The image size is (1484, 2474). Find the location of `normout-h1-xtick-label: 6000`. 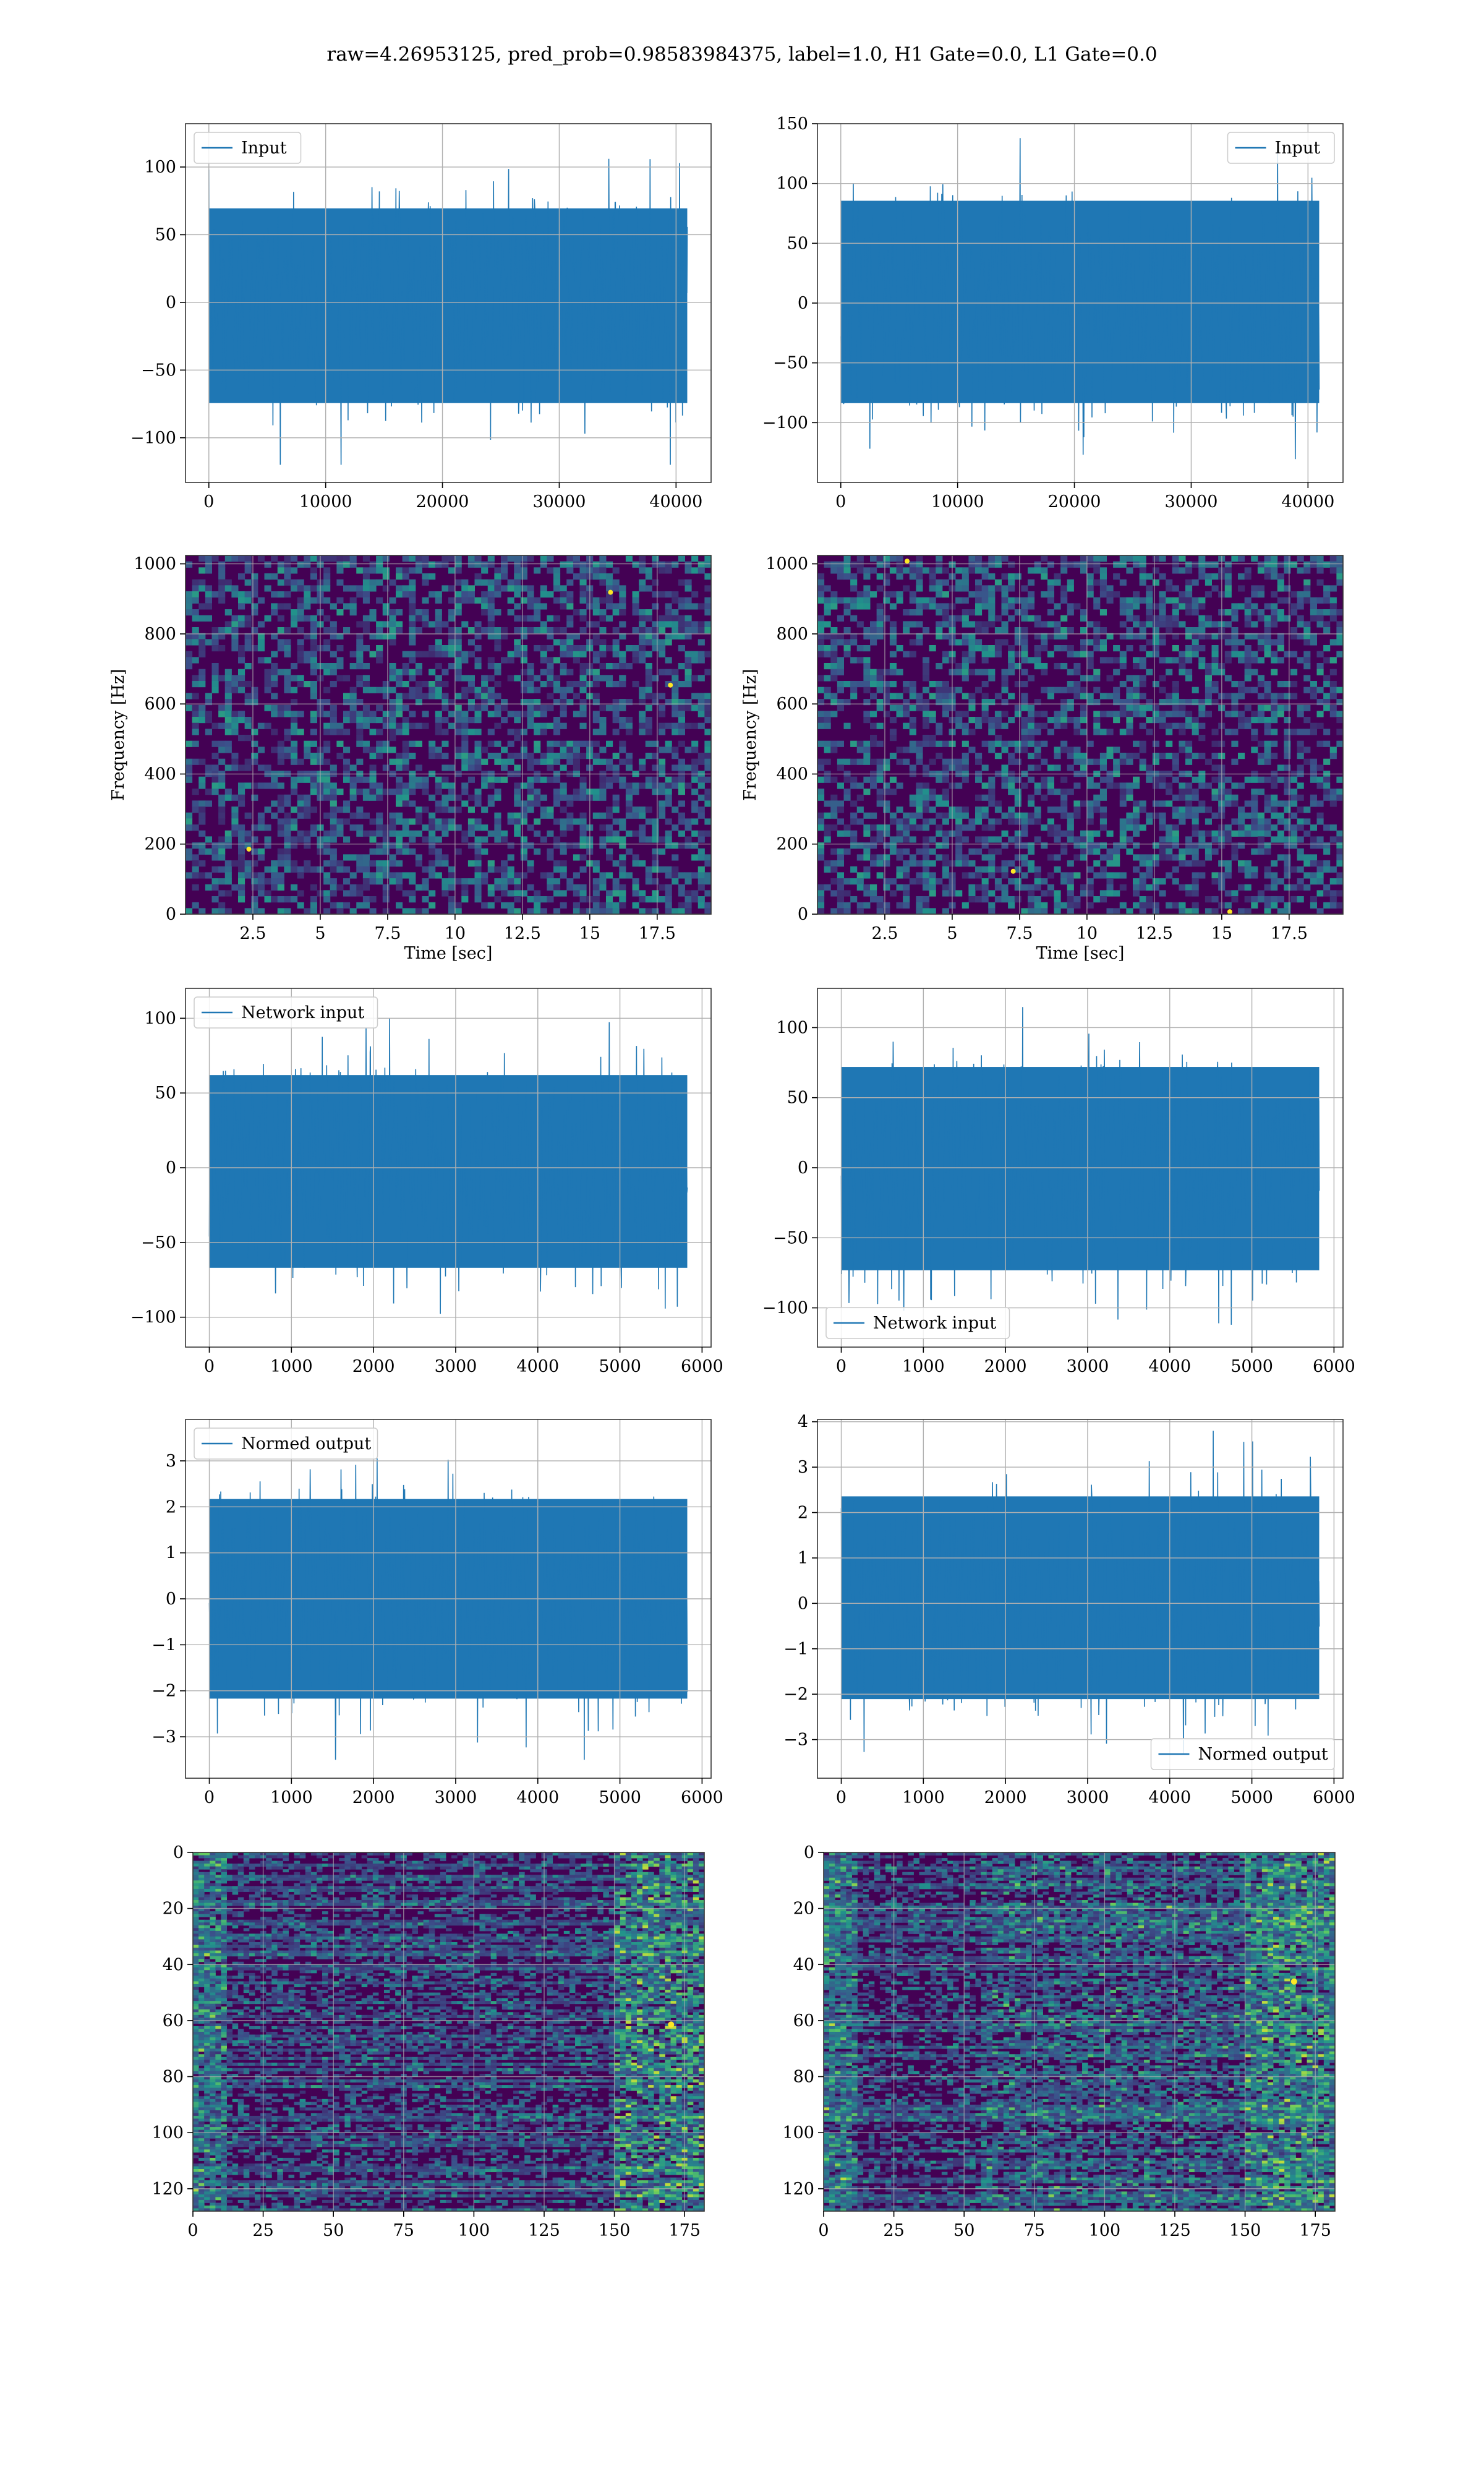

normout-h1-xtick-label: 6000 is located at coordinates (702, 1798).